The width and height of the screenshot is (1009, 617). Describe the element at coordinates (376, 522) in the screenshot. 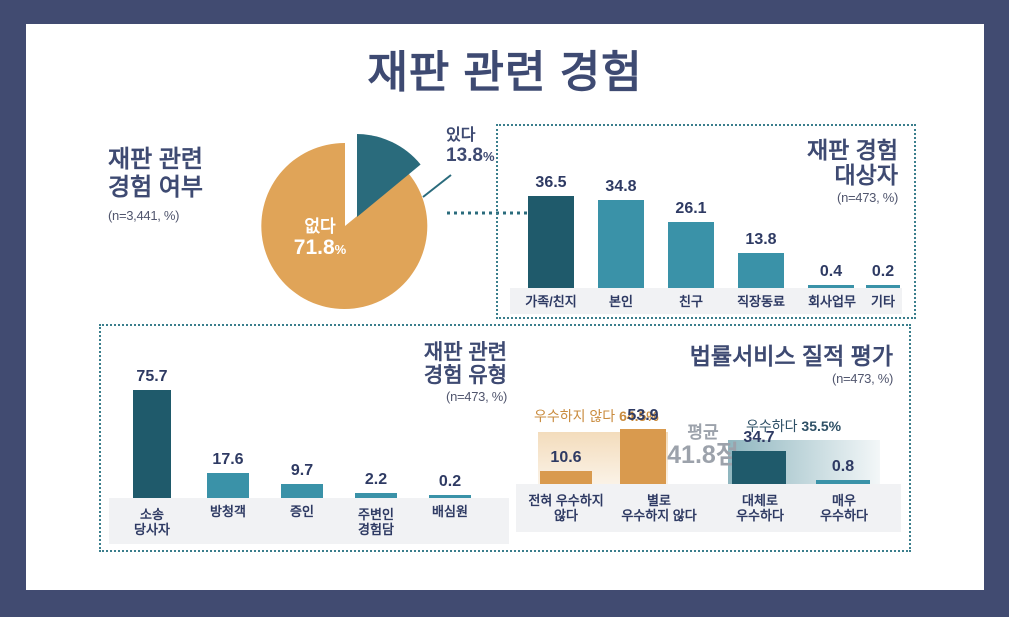

I see `bar-category-주변인경험담: 주변인 경험담` at that location.